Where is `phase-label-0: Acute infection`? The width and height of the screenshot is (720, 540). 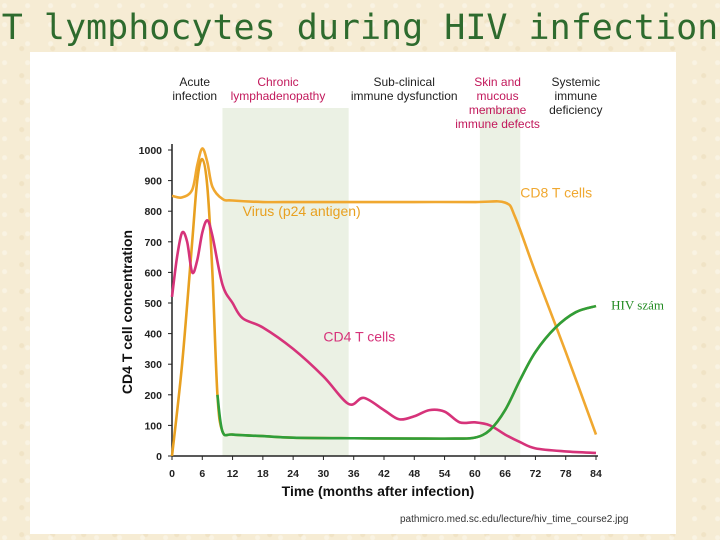 phase-label-0: Acute infection is located at coordinates (194, 89).